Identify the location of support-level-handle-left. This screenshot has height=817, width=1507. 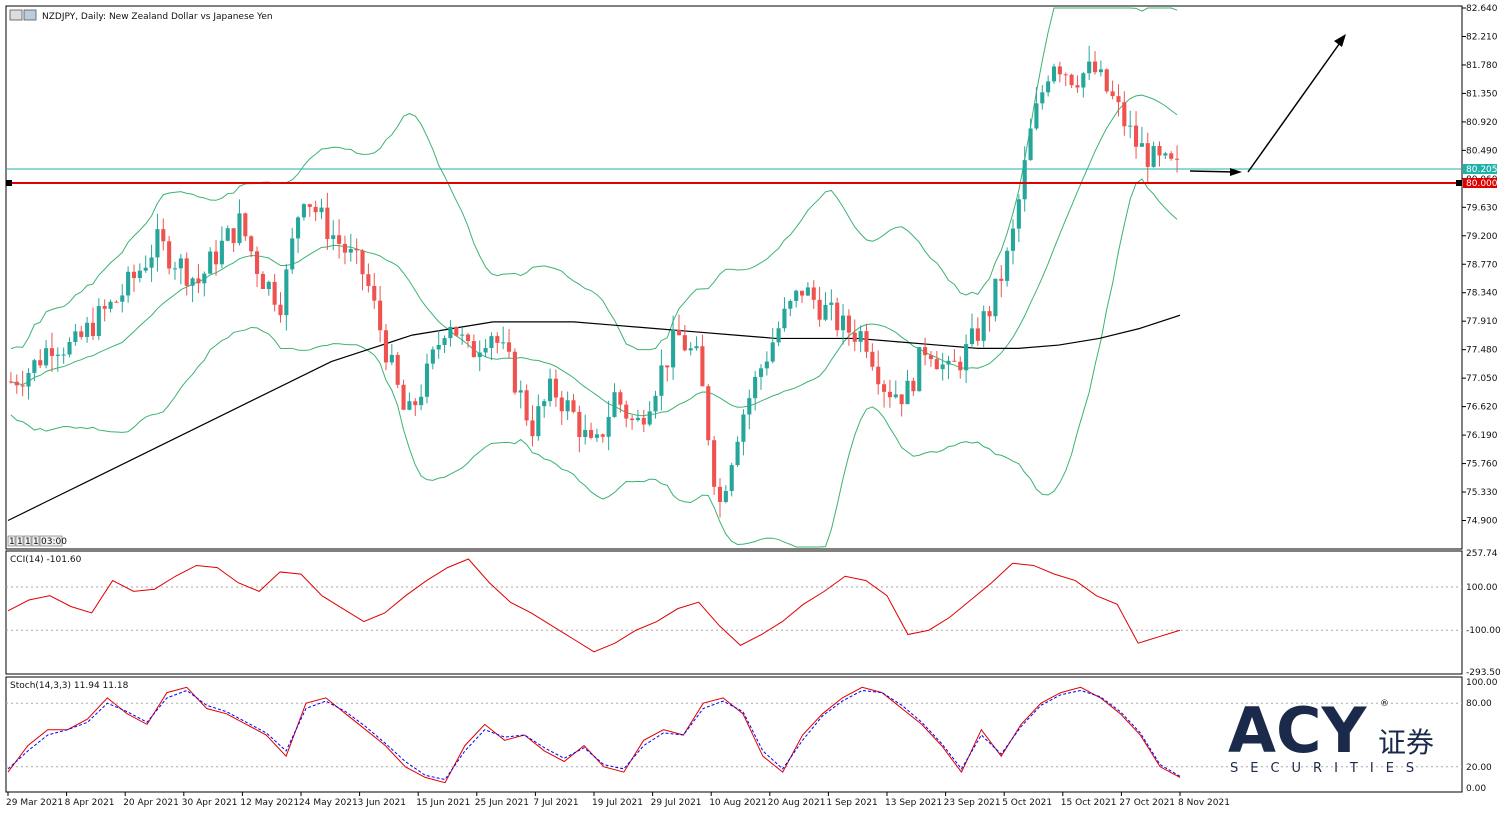
(9, 183).